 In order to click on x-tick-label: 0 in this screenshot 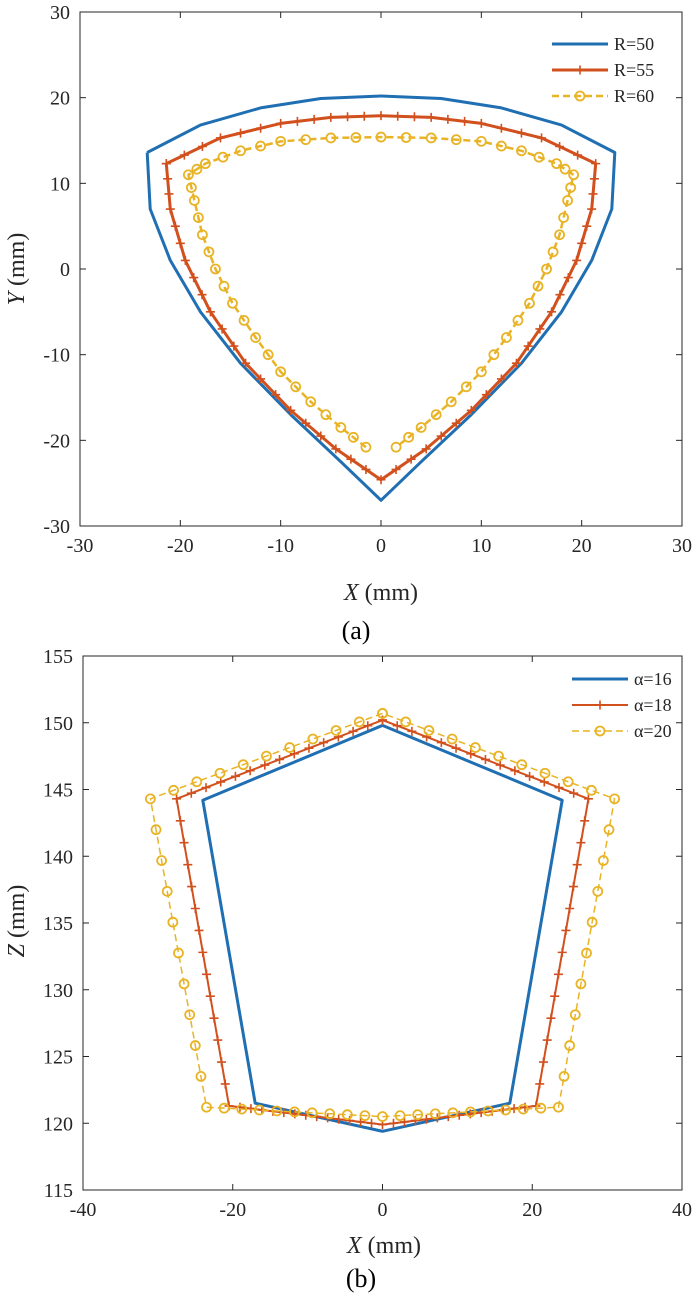, I will do `click(383, 1210)`.